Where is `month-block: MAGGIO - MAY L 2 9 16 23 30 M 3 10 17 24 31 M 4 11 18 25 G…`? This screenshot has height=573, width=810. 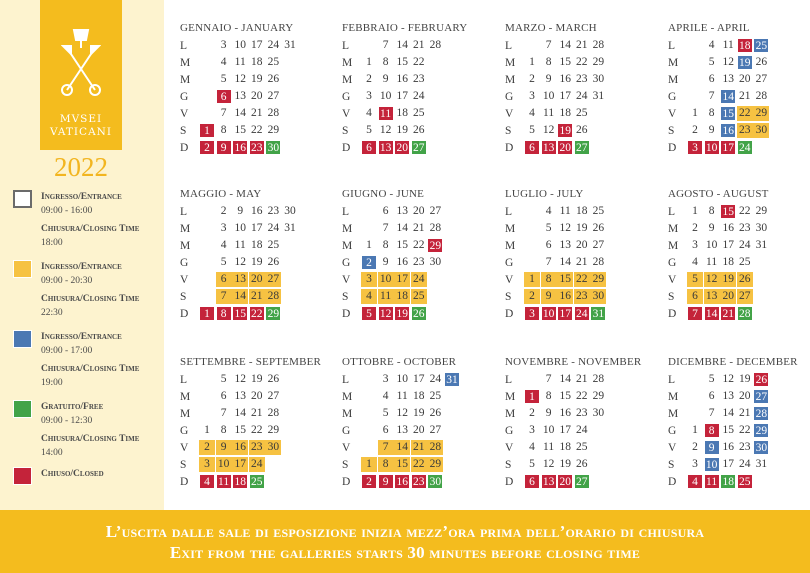 month-block: MAGGIO - MAY L 2 9 16 23 30 M 3 10 17 24 31 M 4 11 18 25 G… is located at coordinates (260, 268).